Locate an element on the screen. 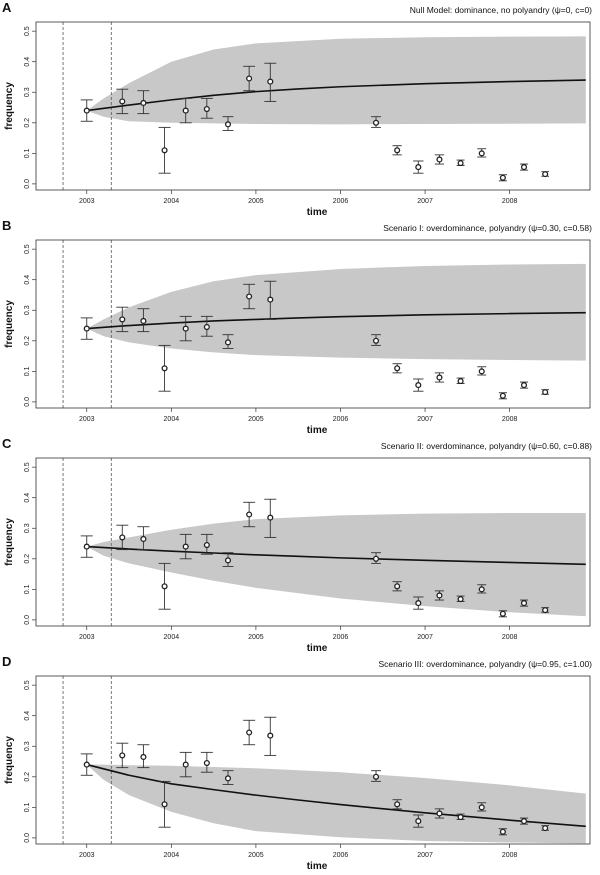  y-tick-label: 0.3 is located at coordinates (27, 92).